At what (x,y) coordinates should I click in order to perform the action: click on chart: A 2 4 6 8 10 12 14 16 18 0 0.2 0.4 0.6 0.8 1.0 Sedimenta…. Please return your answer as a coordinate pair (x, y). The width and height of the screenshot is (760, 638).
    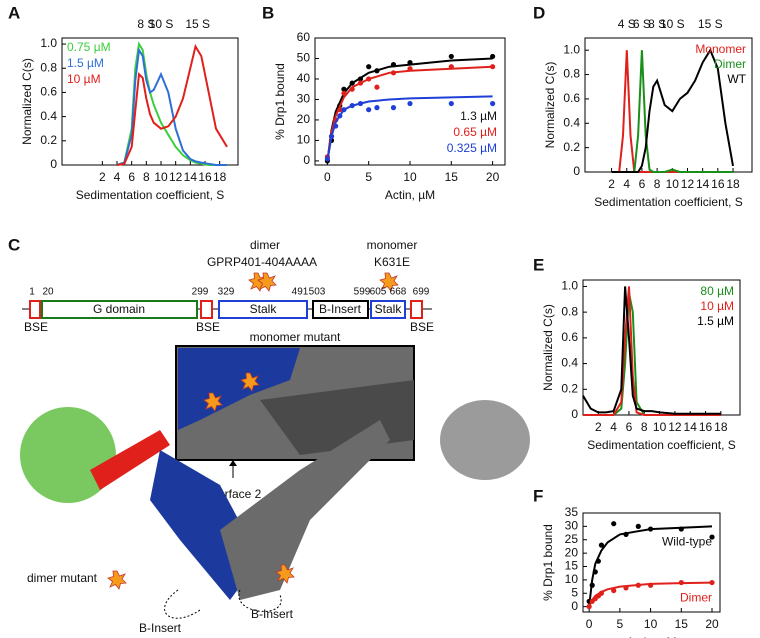
    Looking at the image, I should click on (123, 102).